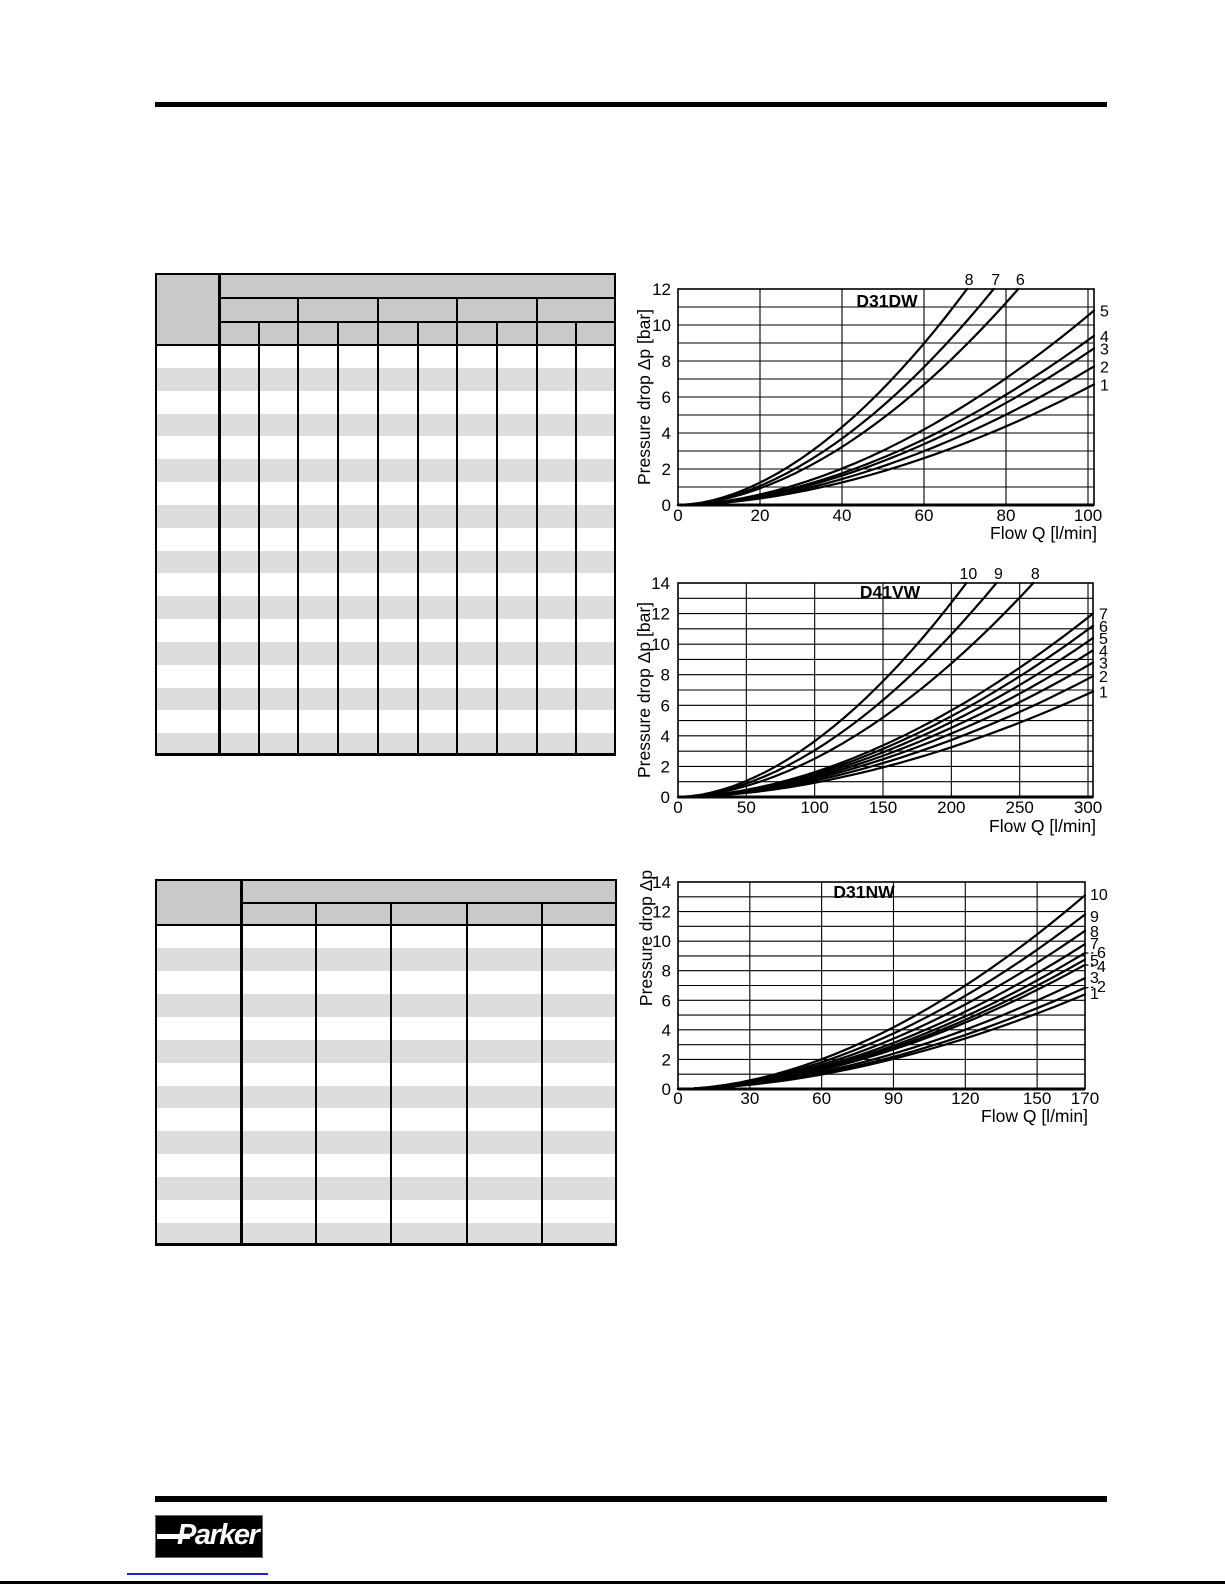 This screenshot has width=1225, height=1585. I want to click on x-tick-label: 90, so click(893, 1098).